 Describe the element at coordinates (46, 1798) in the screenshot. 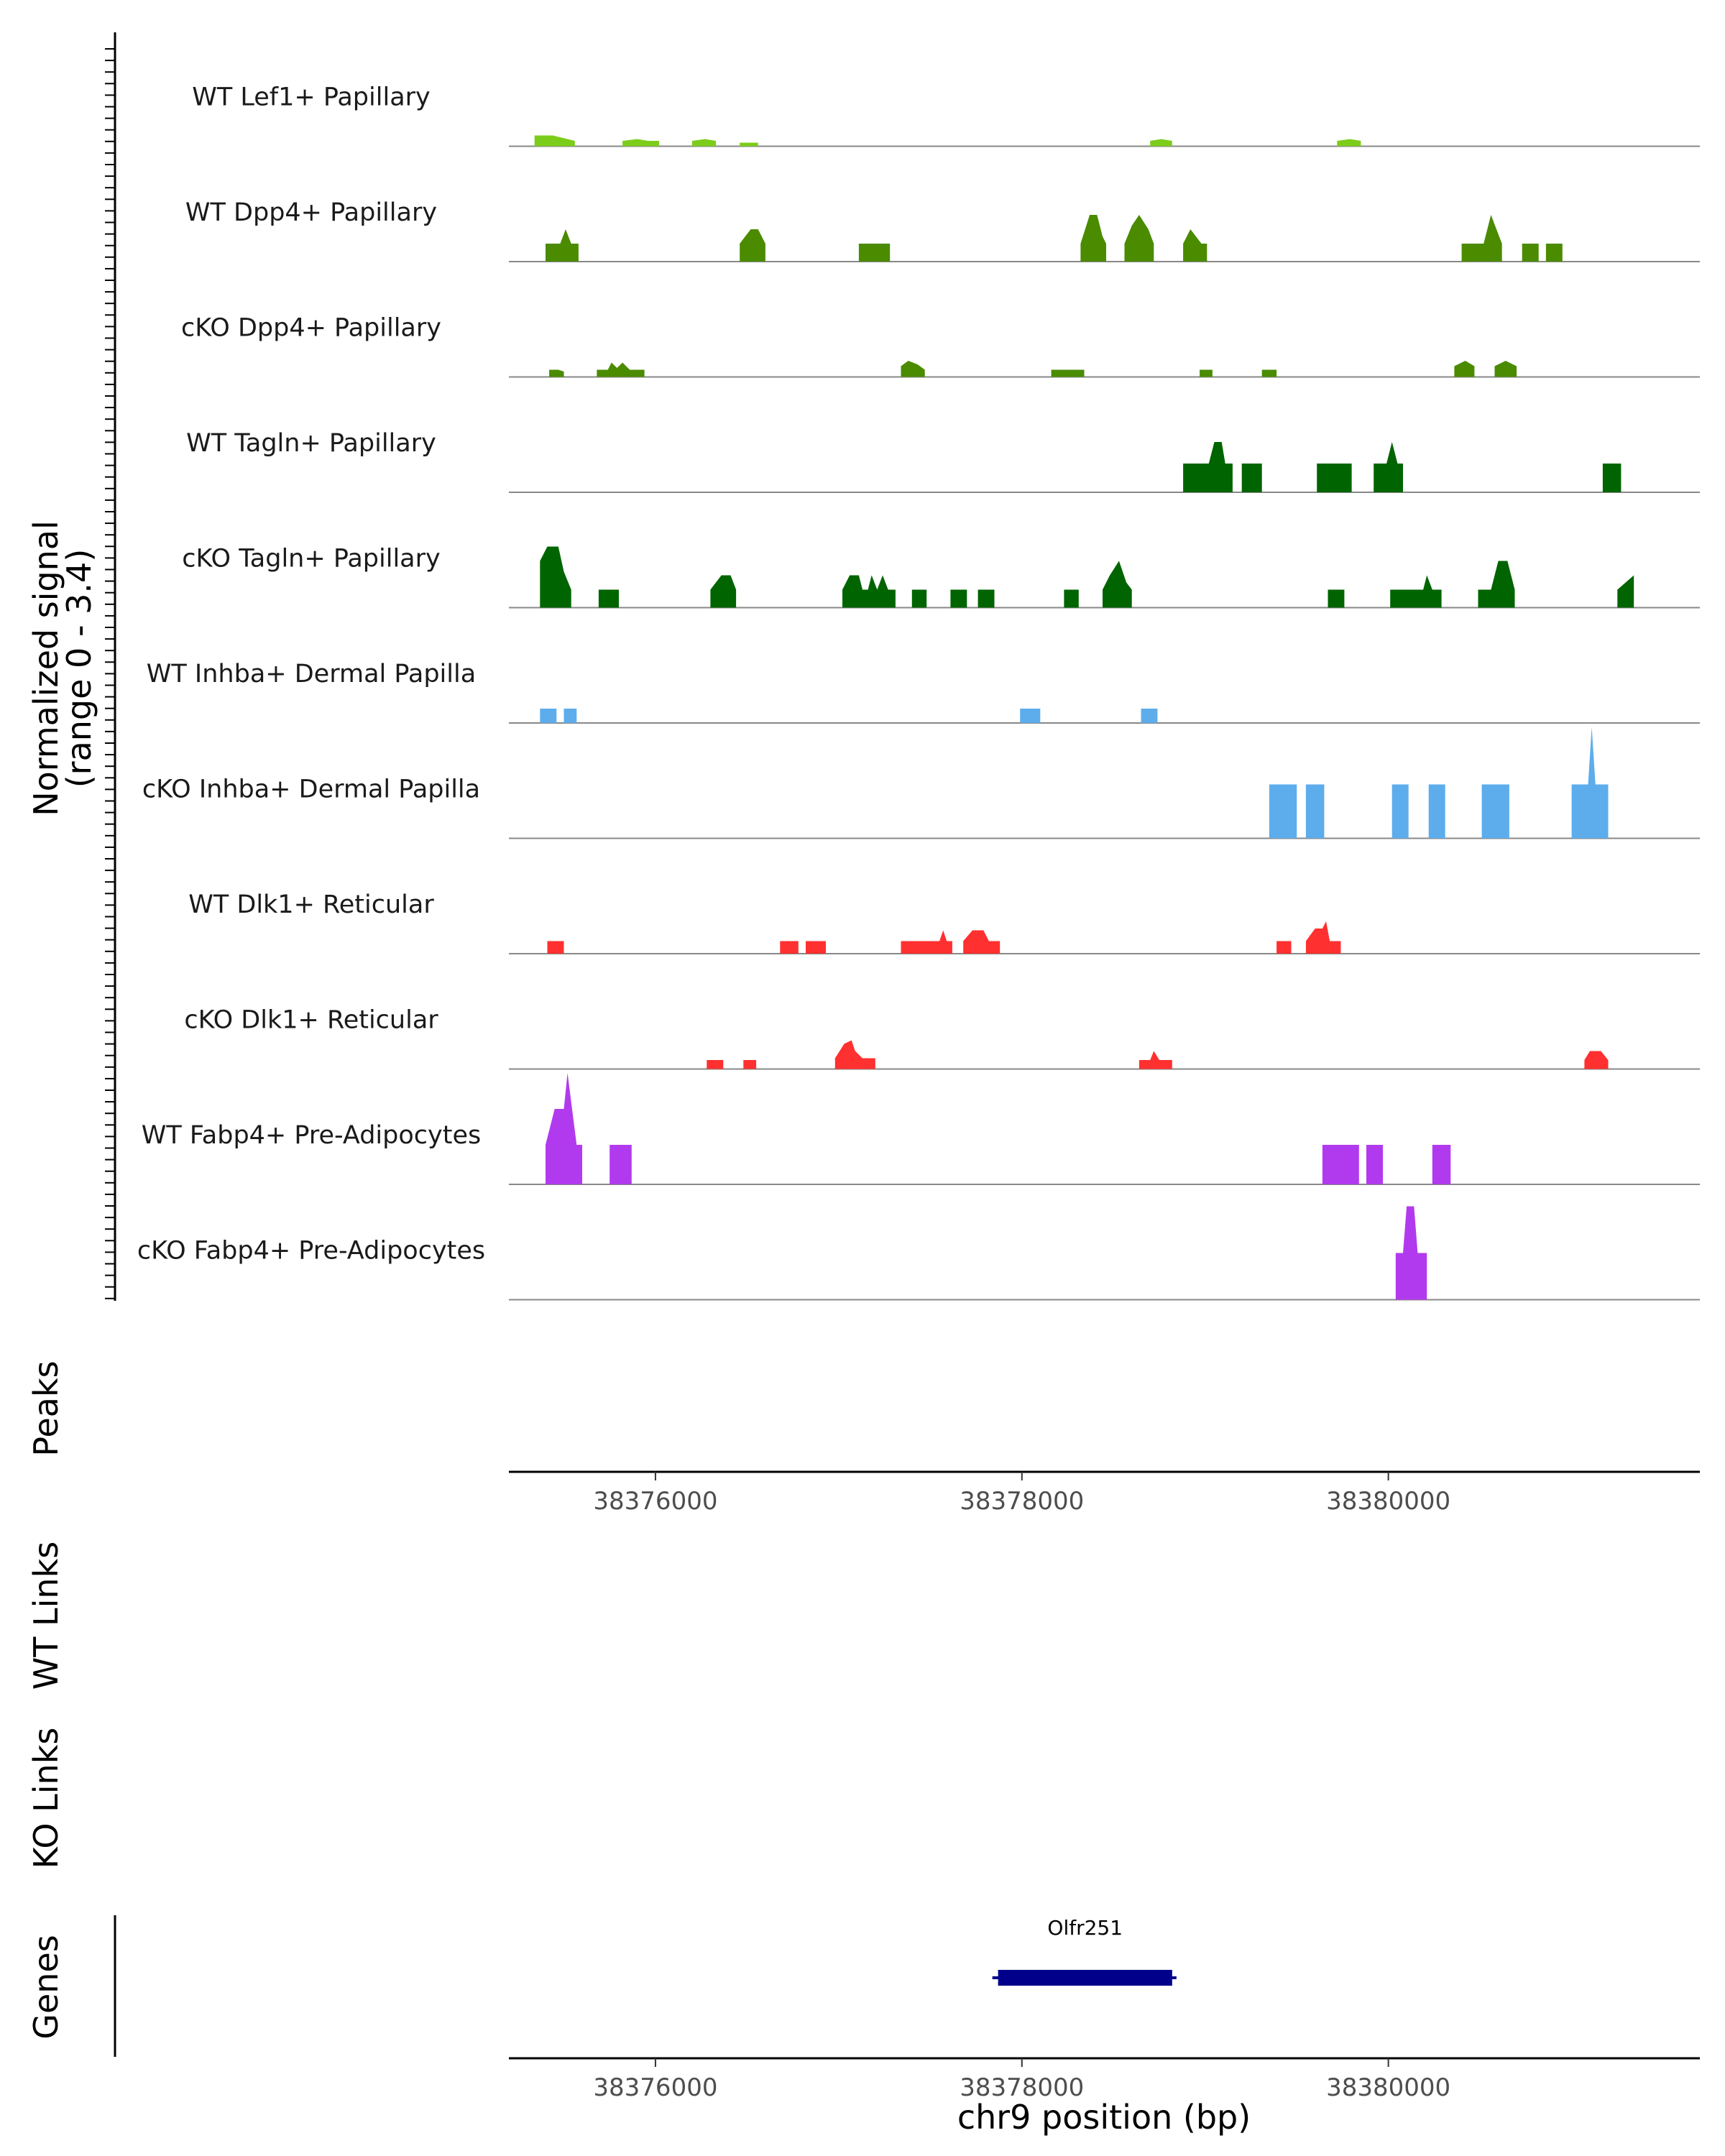

I see `ko-links-label: KO Links` at that location.